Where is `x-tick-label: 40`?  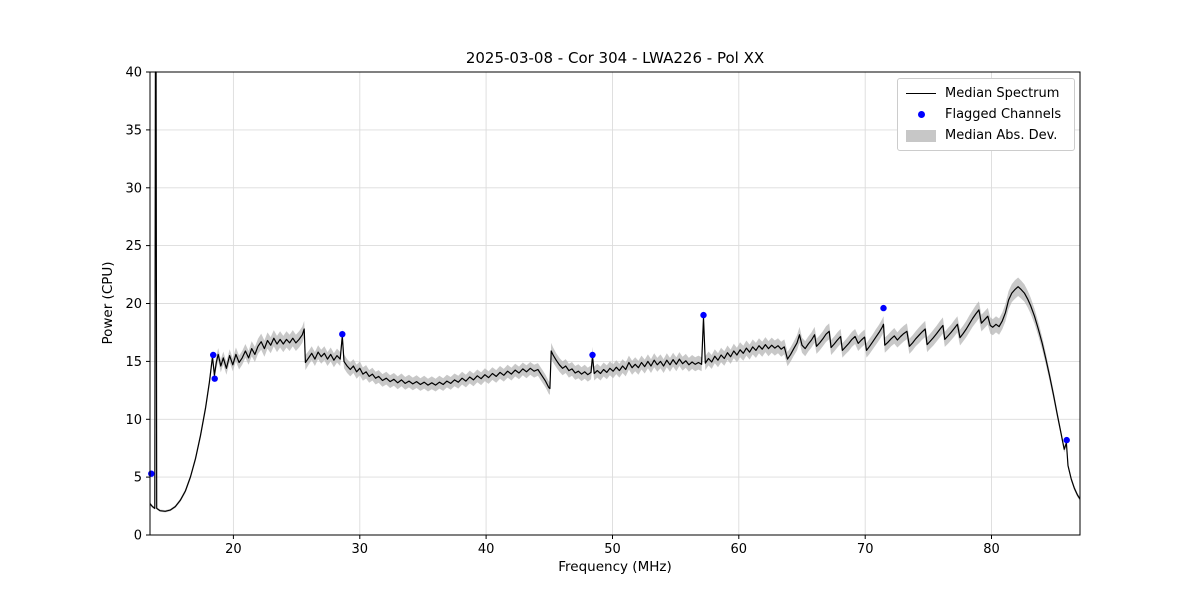
x-tick-label: 40 is located at coordinates (486, 549).